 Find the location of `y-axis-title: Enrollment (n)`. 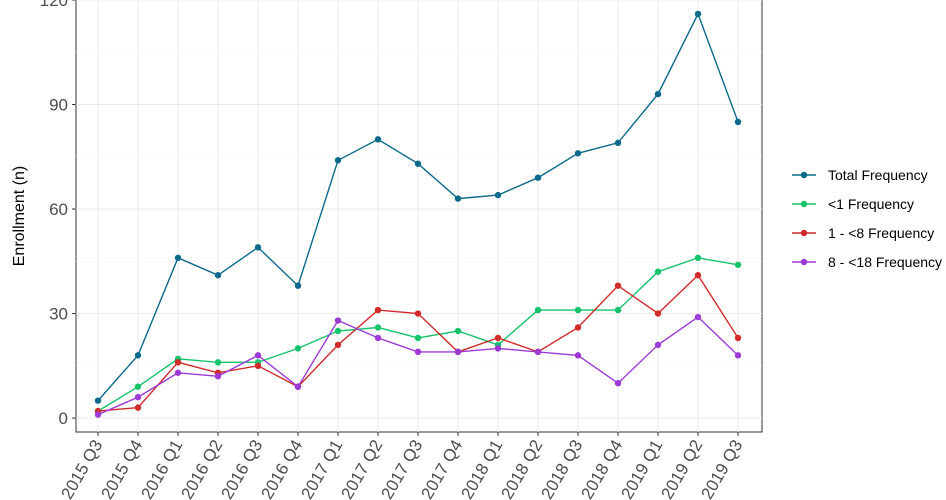

y-axis-title: Enrollment (n) is located at coordinates (19, 216).